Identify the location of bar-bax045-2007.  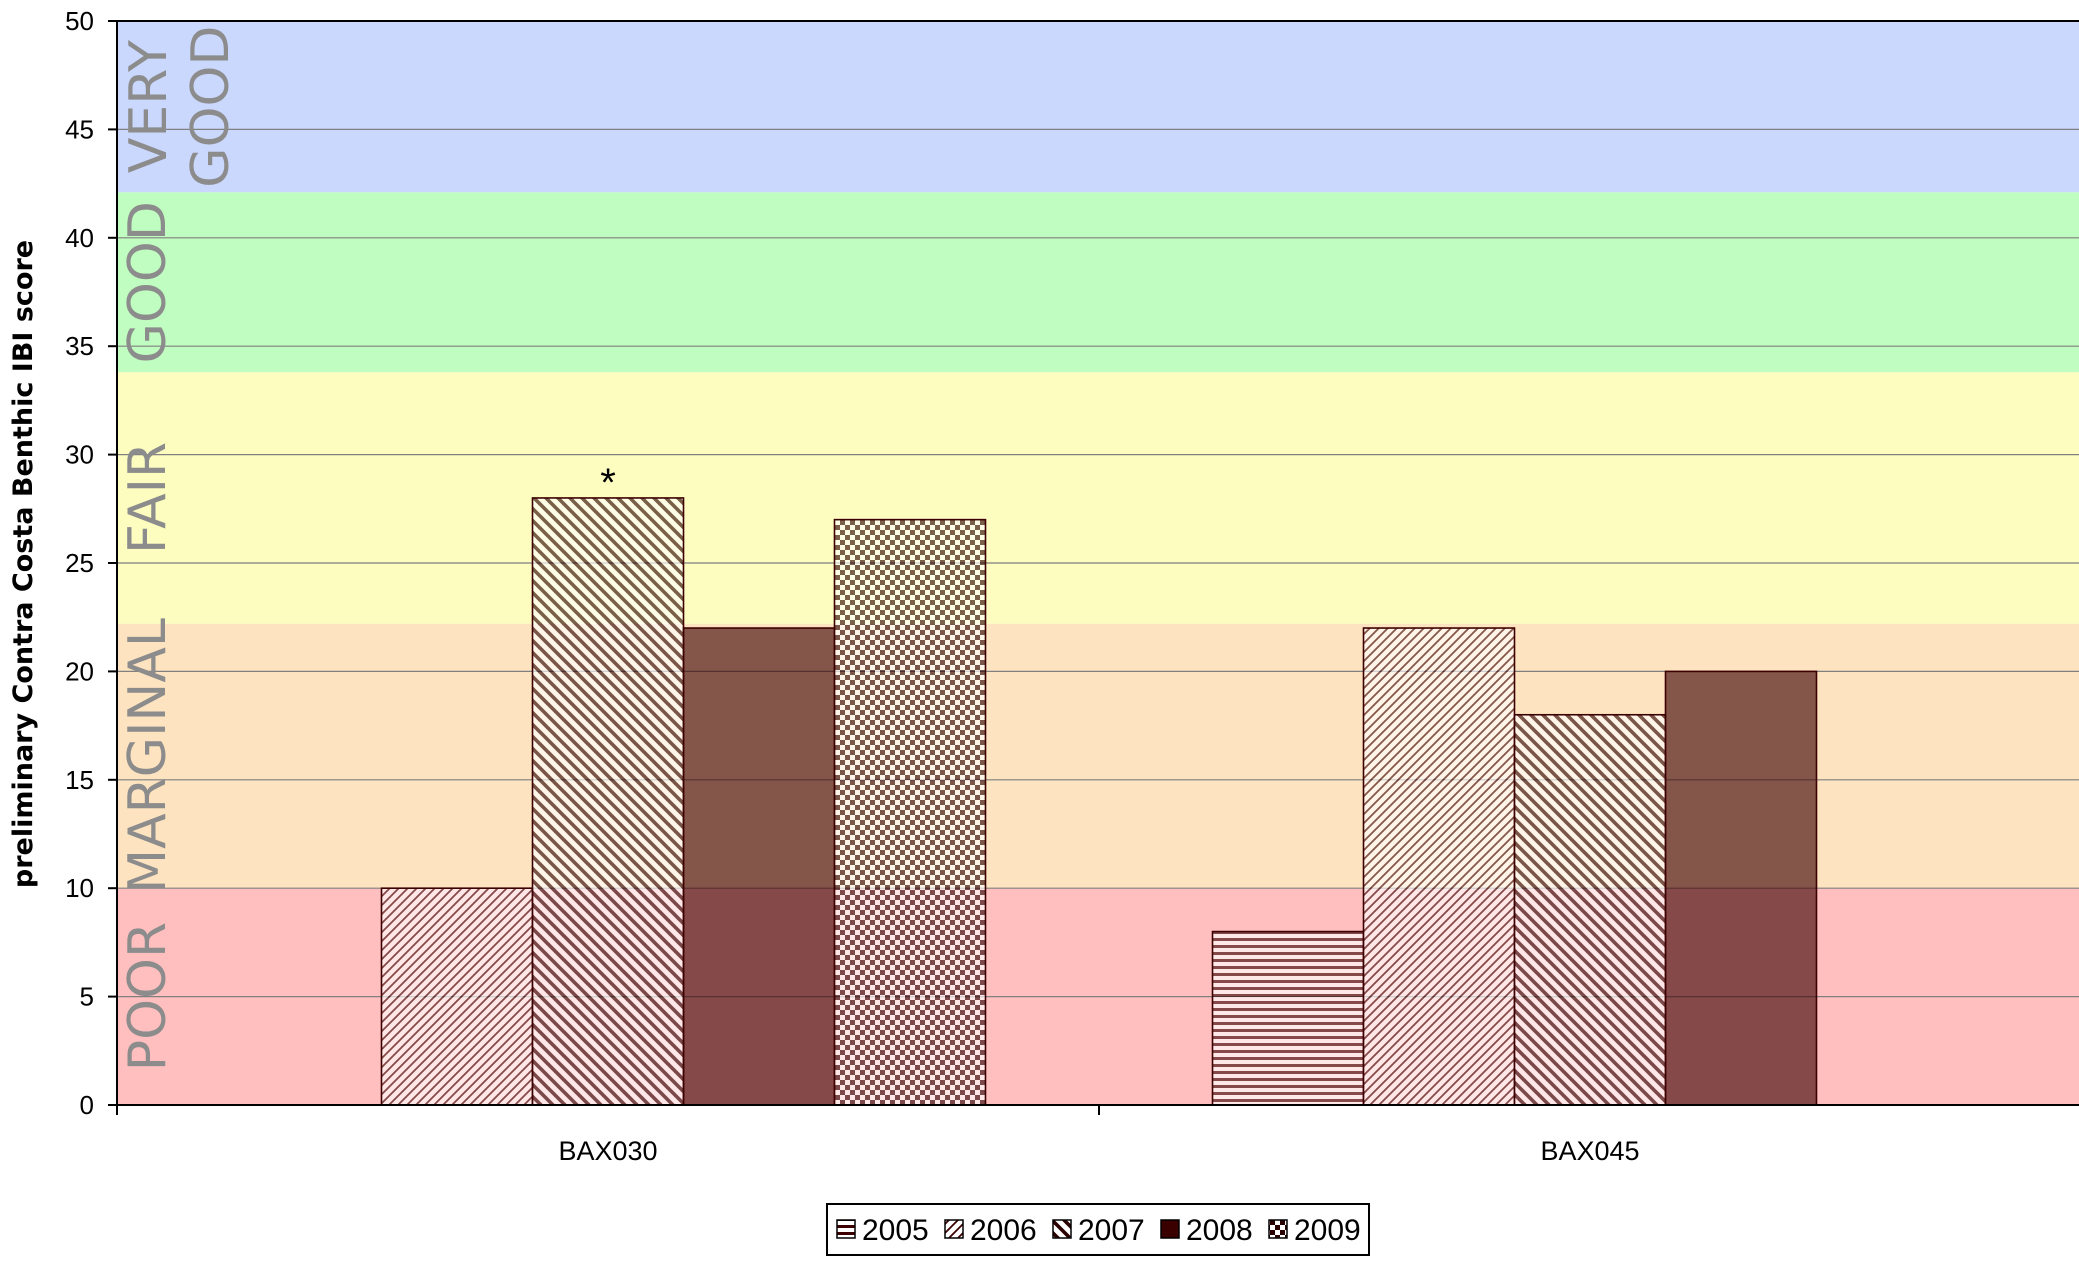
(1590, 909).